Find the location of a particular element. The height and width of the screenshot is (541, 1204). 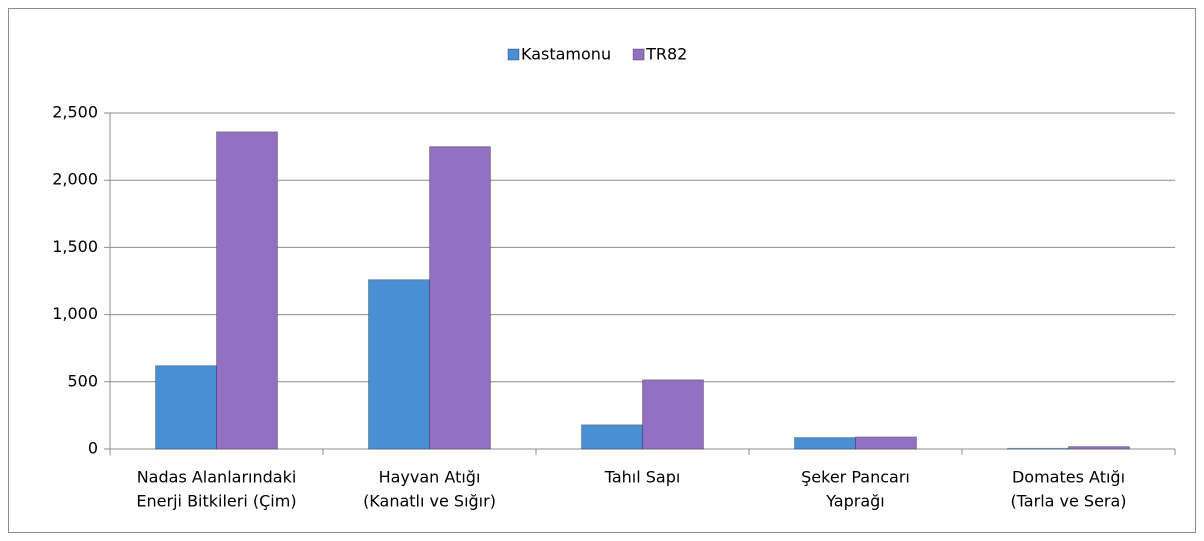

y-tick-label: 2,500 is located at coordinates (75, 112).